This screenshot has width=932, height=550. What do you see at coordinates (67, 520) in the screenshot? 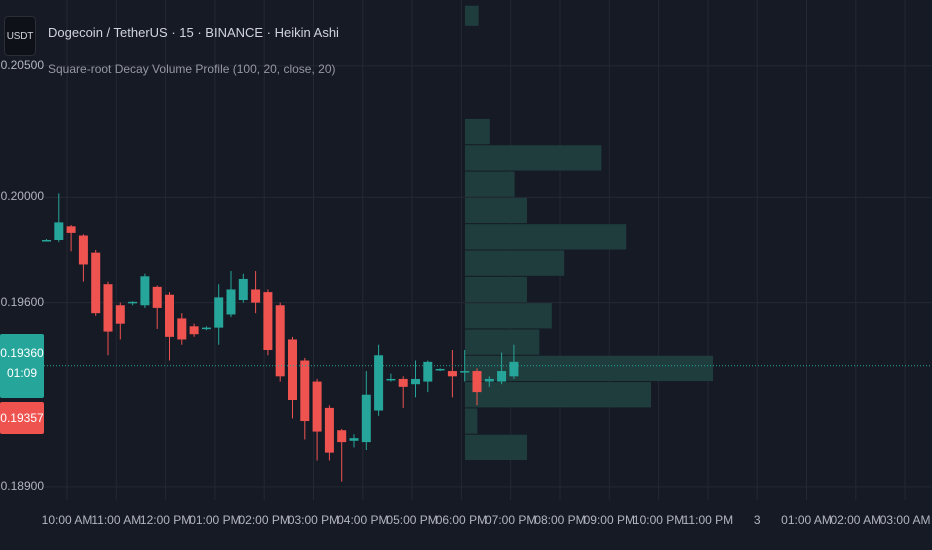
I see `x-tick-label: 10:00 AM` at bounding box center [67, 520].